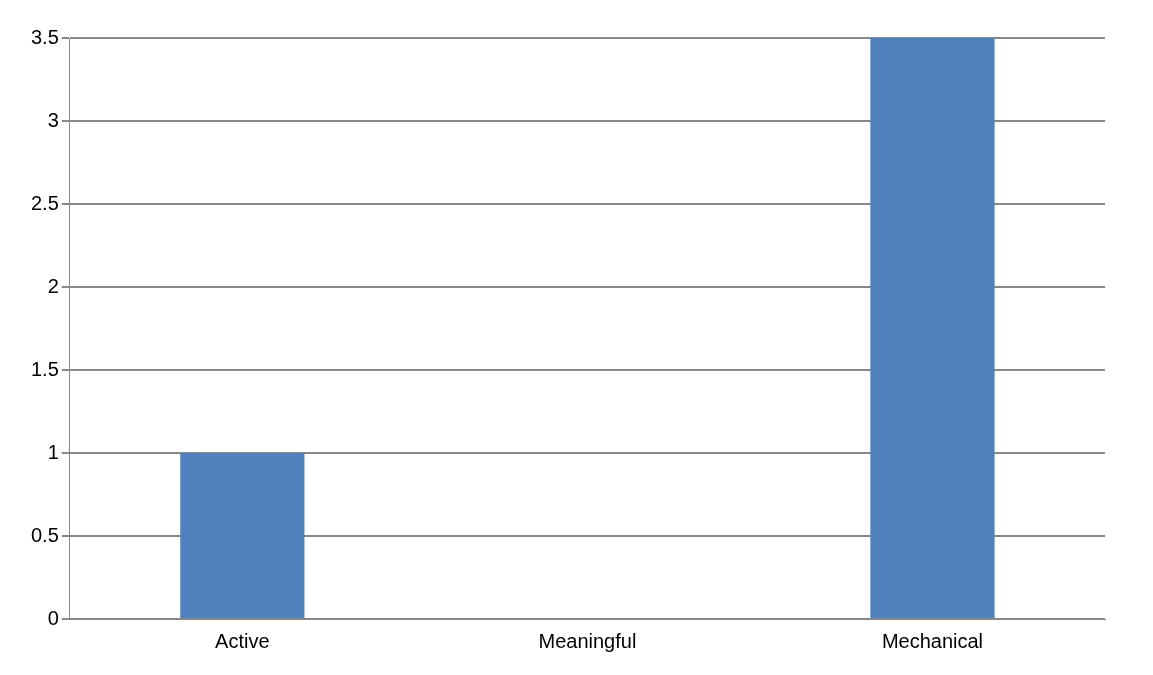 Image resolution: width=1153 pixels, height=675 pixels. Describe the element at coordinates (587, 640) in the screenshot. I see `x-tick-label: Meaningful` at that location.